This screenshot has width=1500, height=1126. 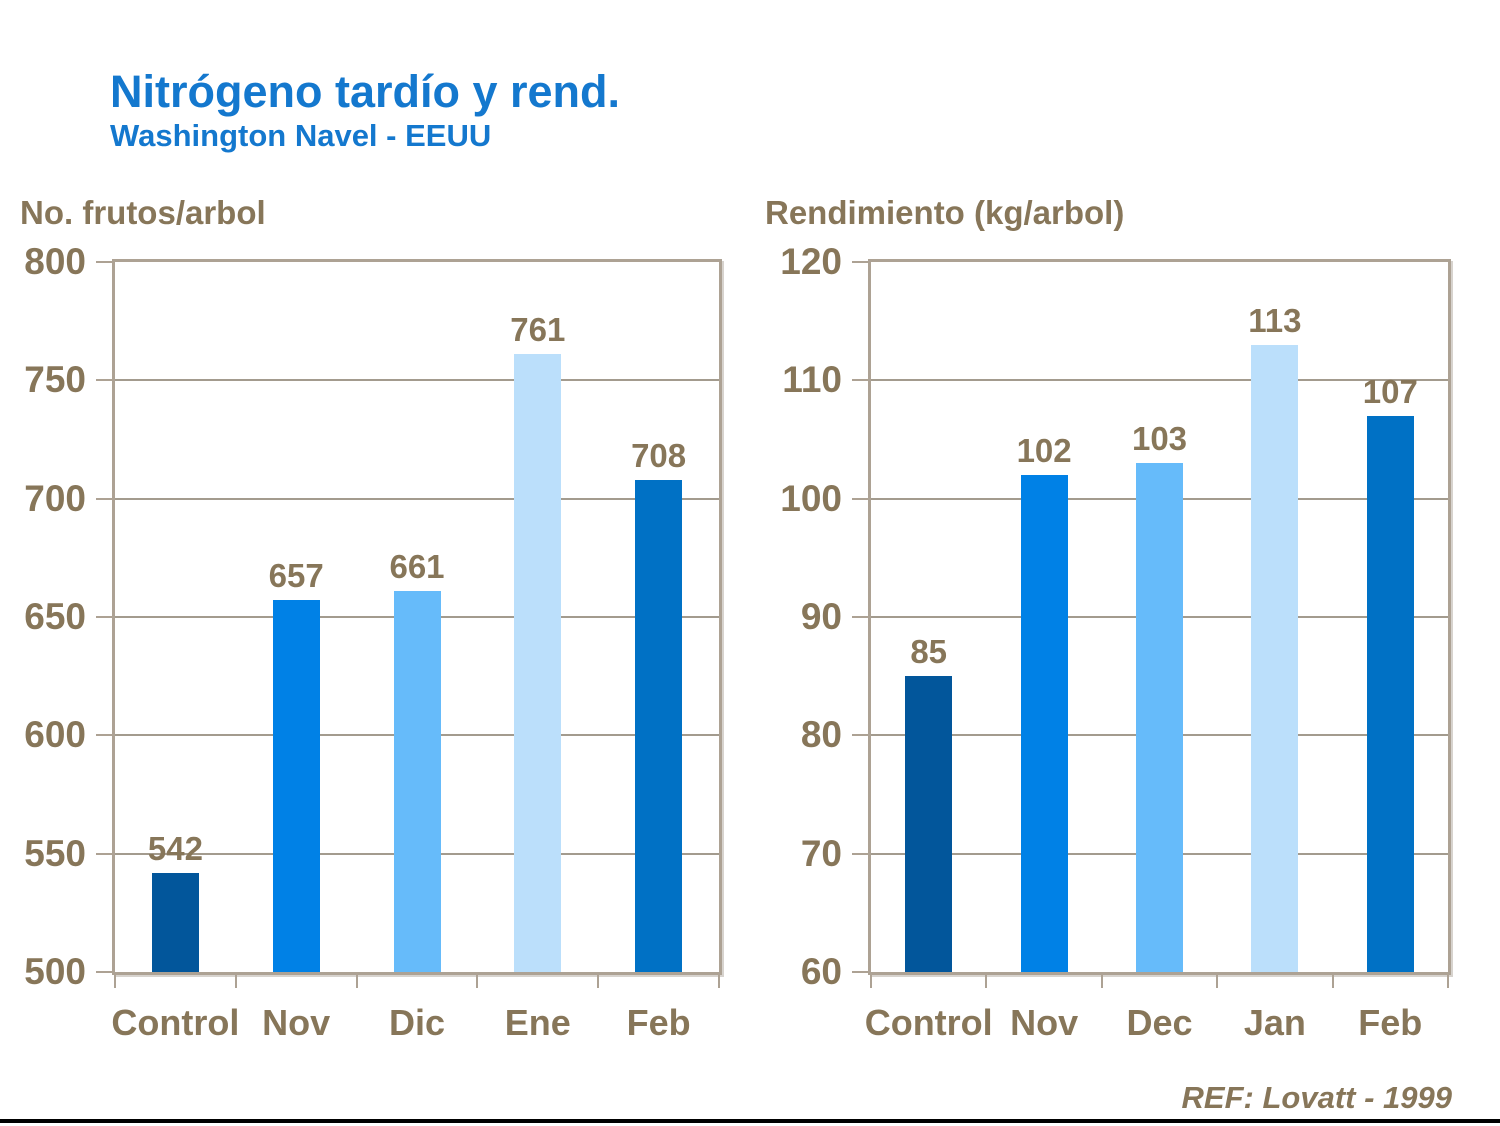 I want to click on x-axis-label: Dic, so click(x=417, y=1022).